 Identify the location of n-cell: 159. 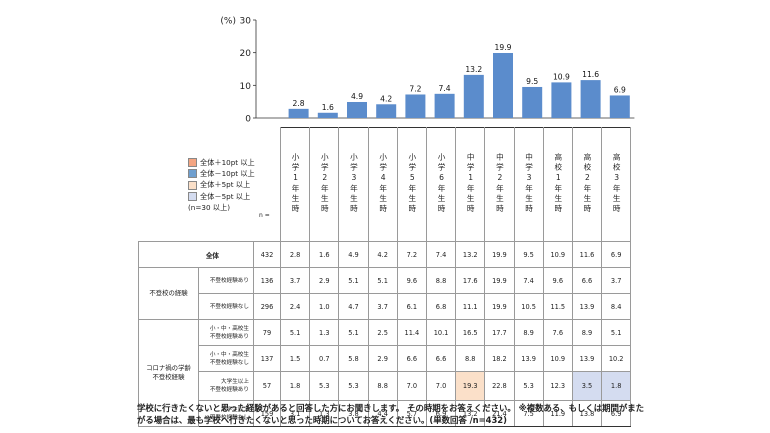
(267, 413).